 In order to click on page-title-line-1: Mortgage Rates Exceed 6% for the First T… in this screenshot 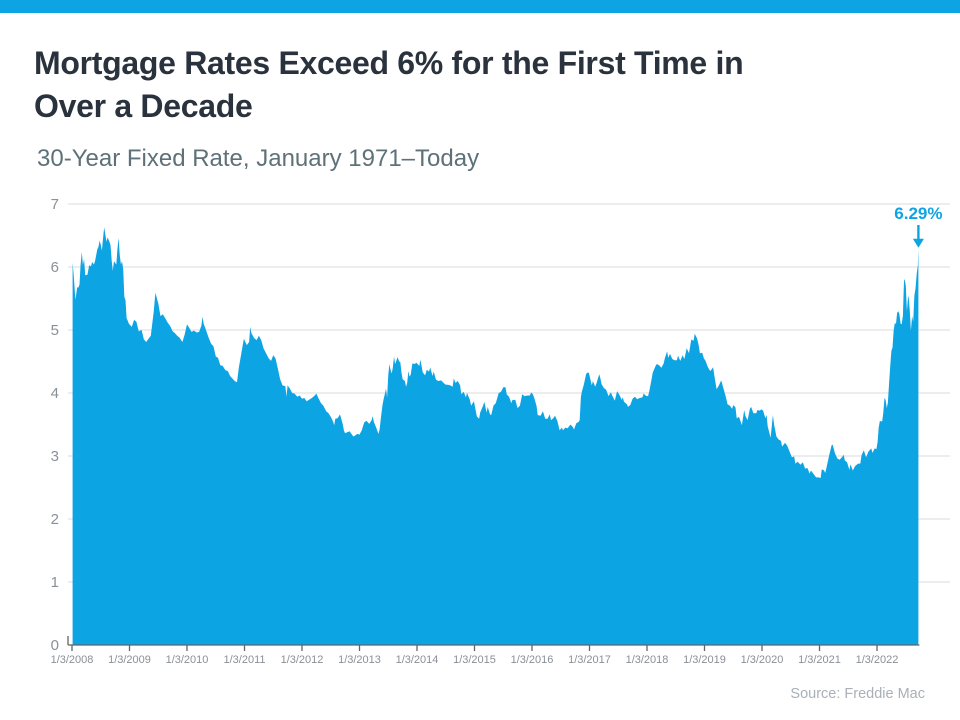, I will do `click(389, 63)`.